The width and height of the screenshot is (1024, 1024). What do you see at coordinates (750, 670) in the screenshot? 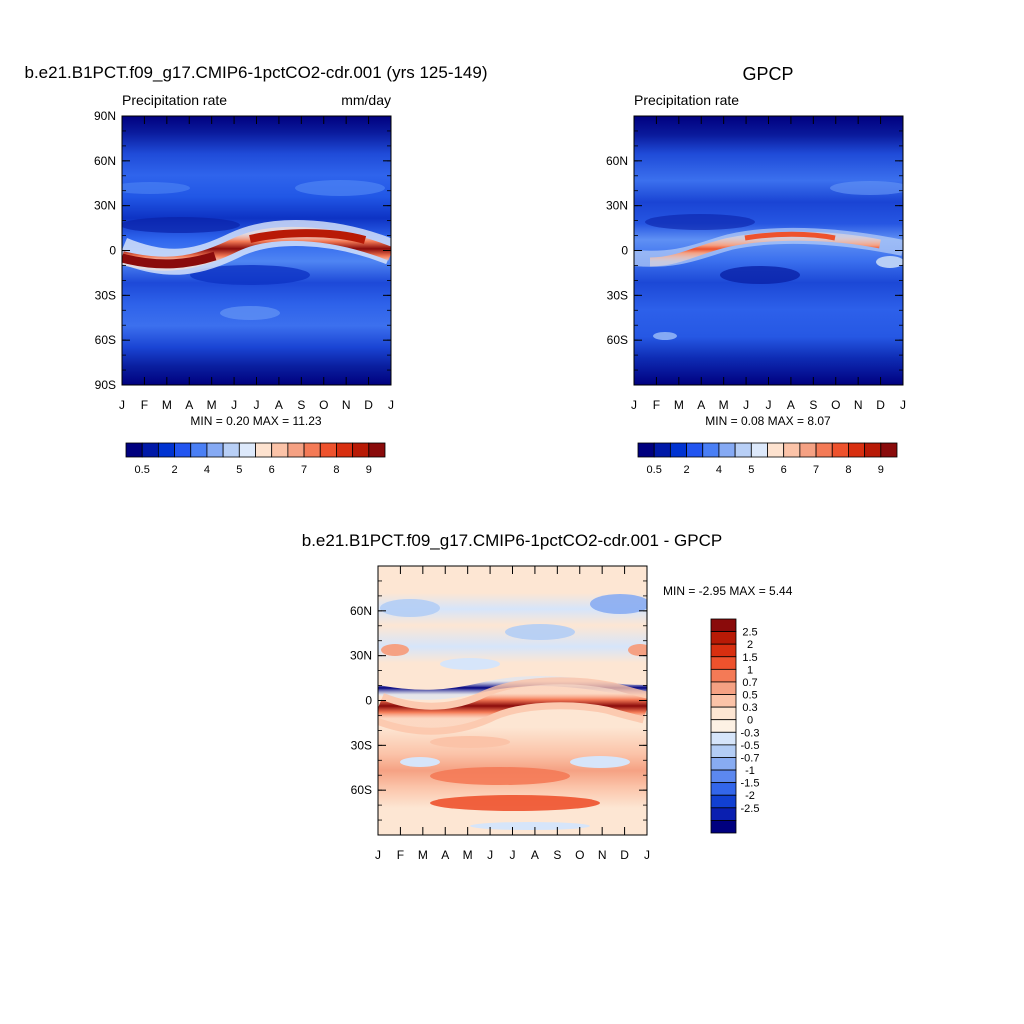
I see `colorbar-label: 1` at bounding box center [750, 670].